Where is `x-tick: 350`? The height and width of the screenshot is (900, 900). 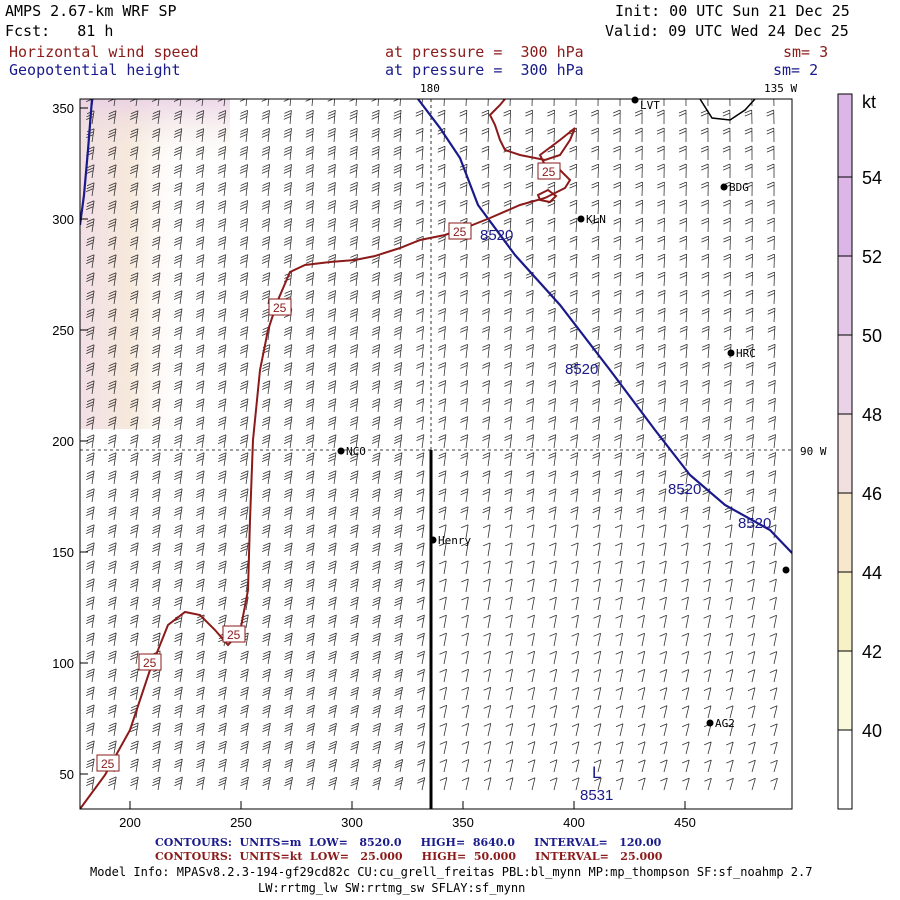
x-tick: 350 is located at coordinates (463, 822).